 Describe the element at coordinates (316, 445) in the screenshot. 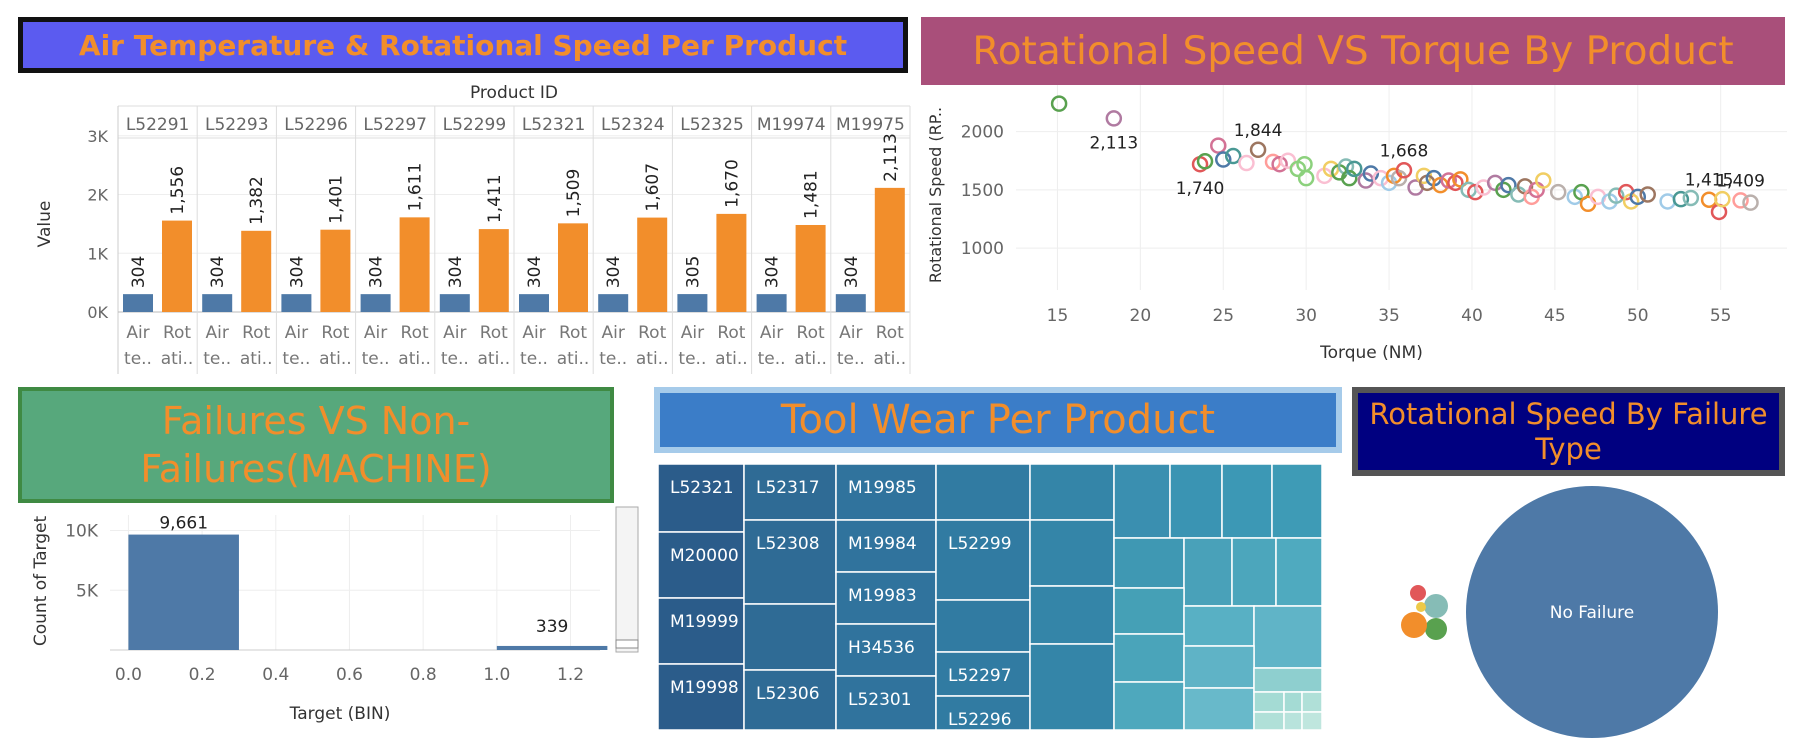

I see `failures-title-text: Failures VS Non-Failures(MACHINE)` at that location.